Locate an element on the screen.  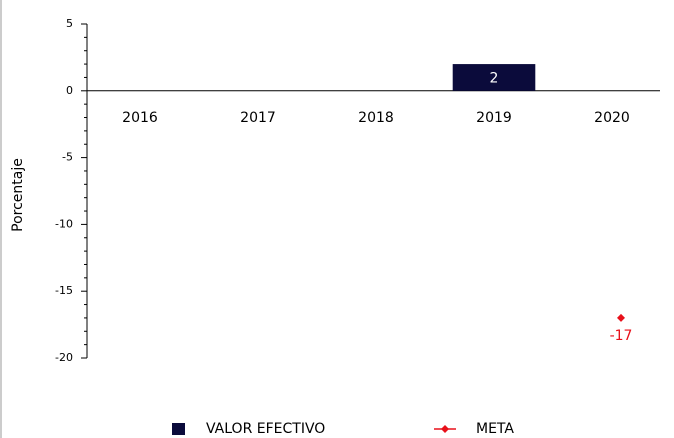
x-tick-label: 2018 is located at coordinates (376, 118).